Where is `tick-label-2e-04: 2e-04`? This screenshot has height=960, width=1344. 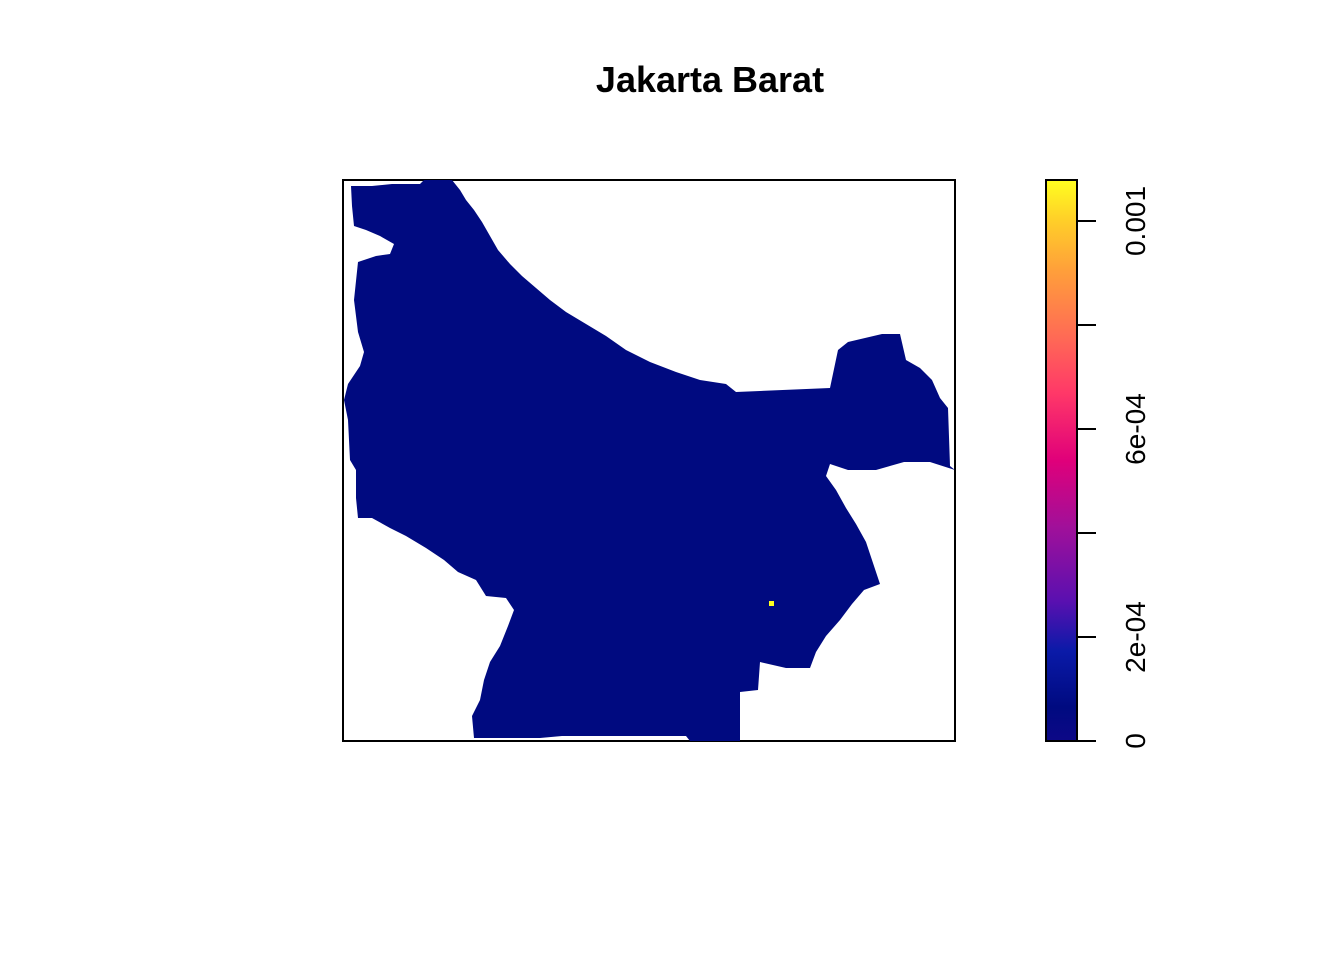 tick-label-2e-04: 2e-04 is located at coordinates (1135, 637).